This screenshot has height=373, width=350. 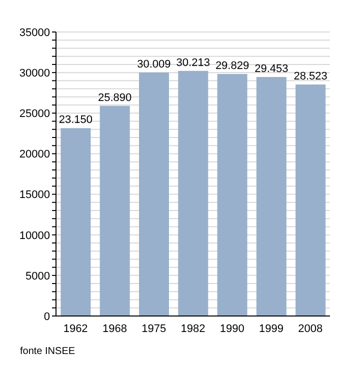 What do you see at coordinates (75, 120) in the screenshot?
I see `data-label: 23.150` at bounding box center [75, 120].